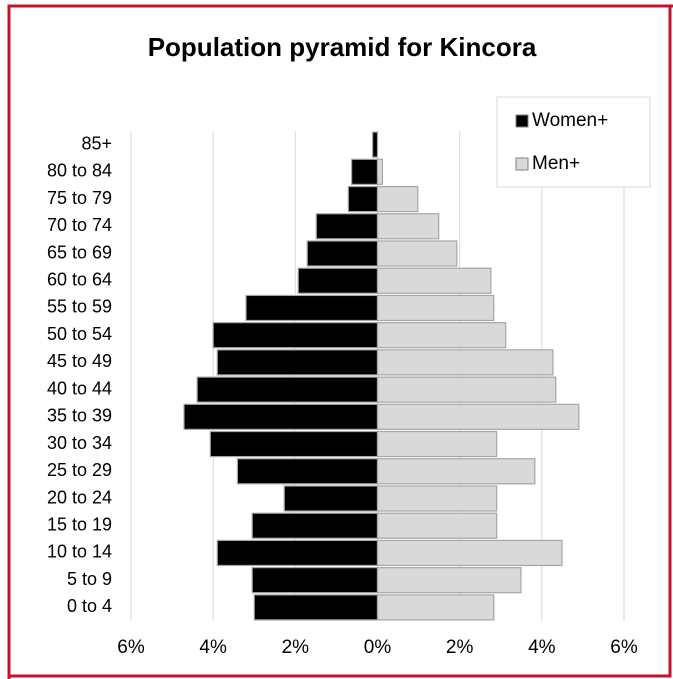  Describe the element at coordinates (378, 647) in the screenshot. I see `x-tick-label: 0%` at that location.